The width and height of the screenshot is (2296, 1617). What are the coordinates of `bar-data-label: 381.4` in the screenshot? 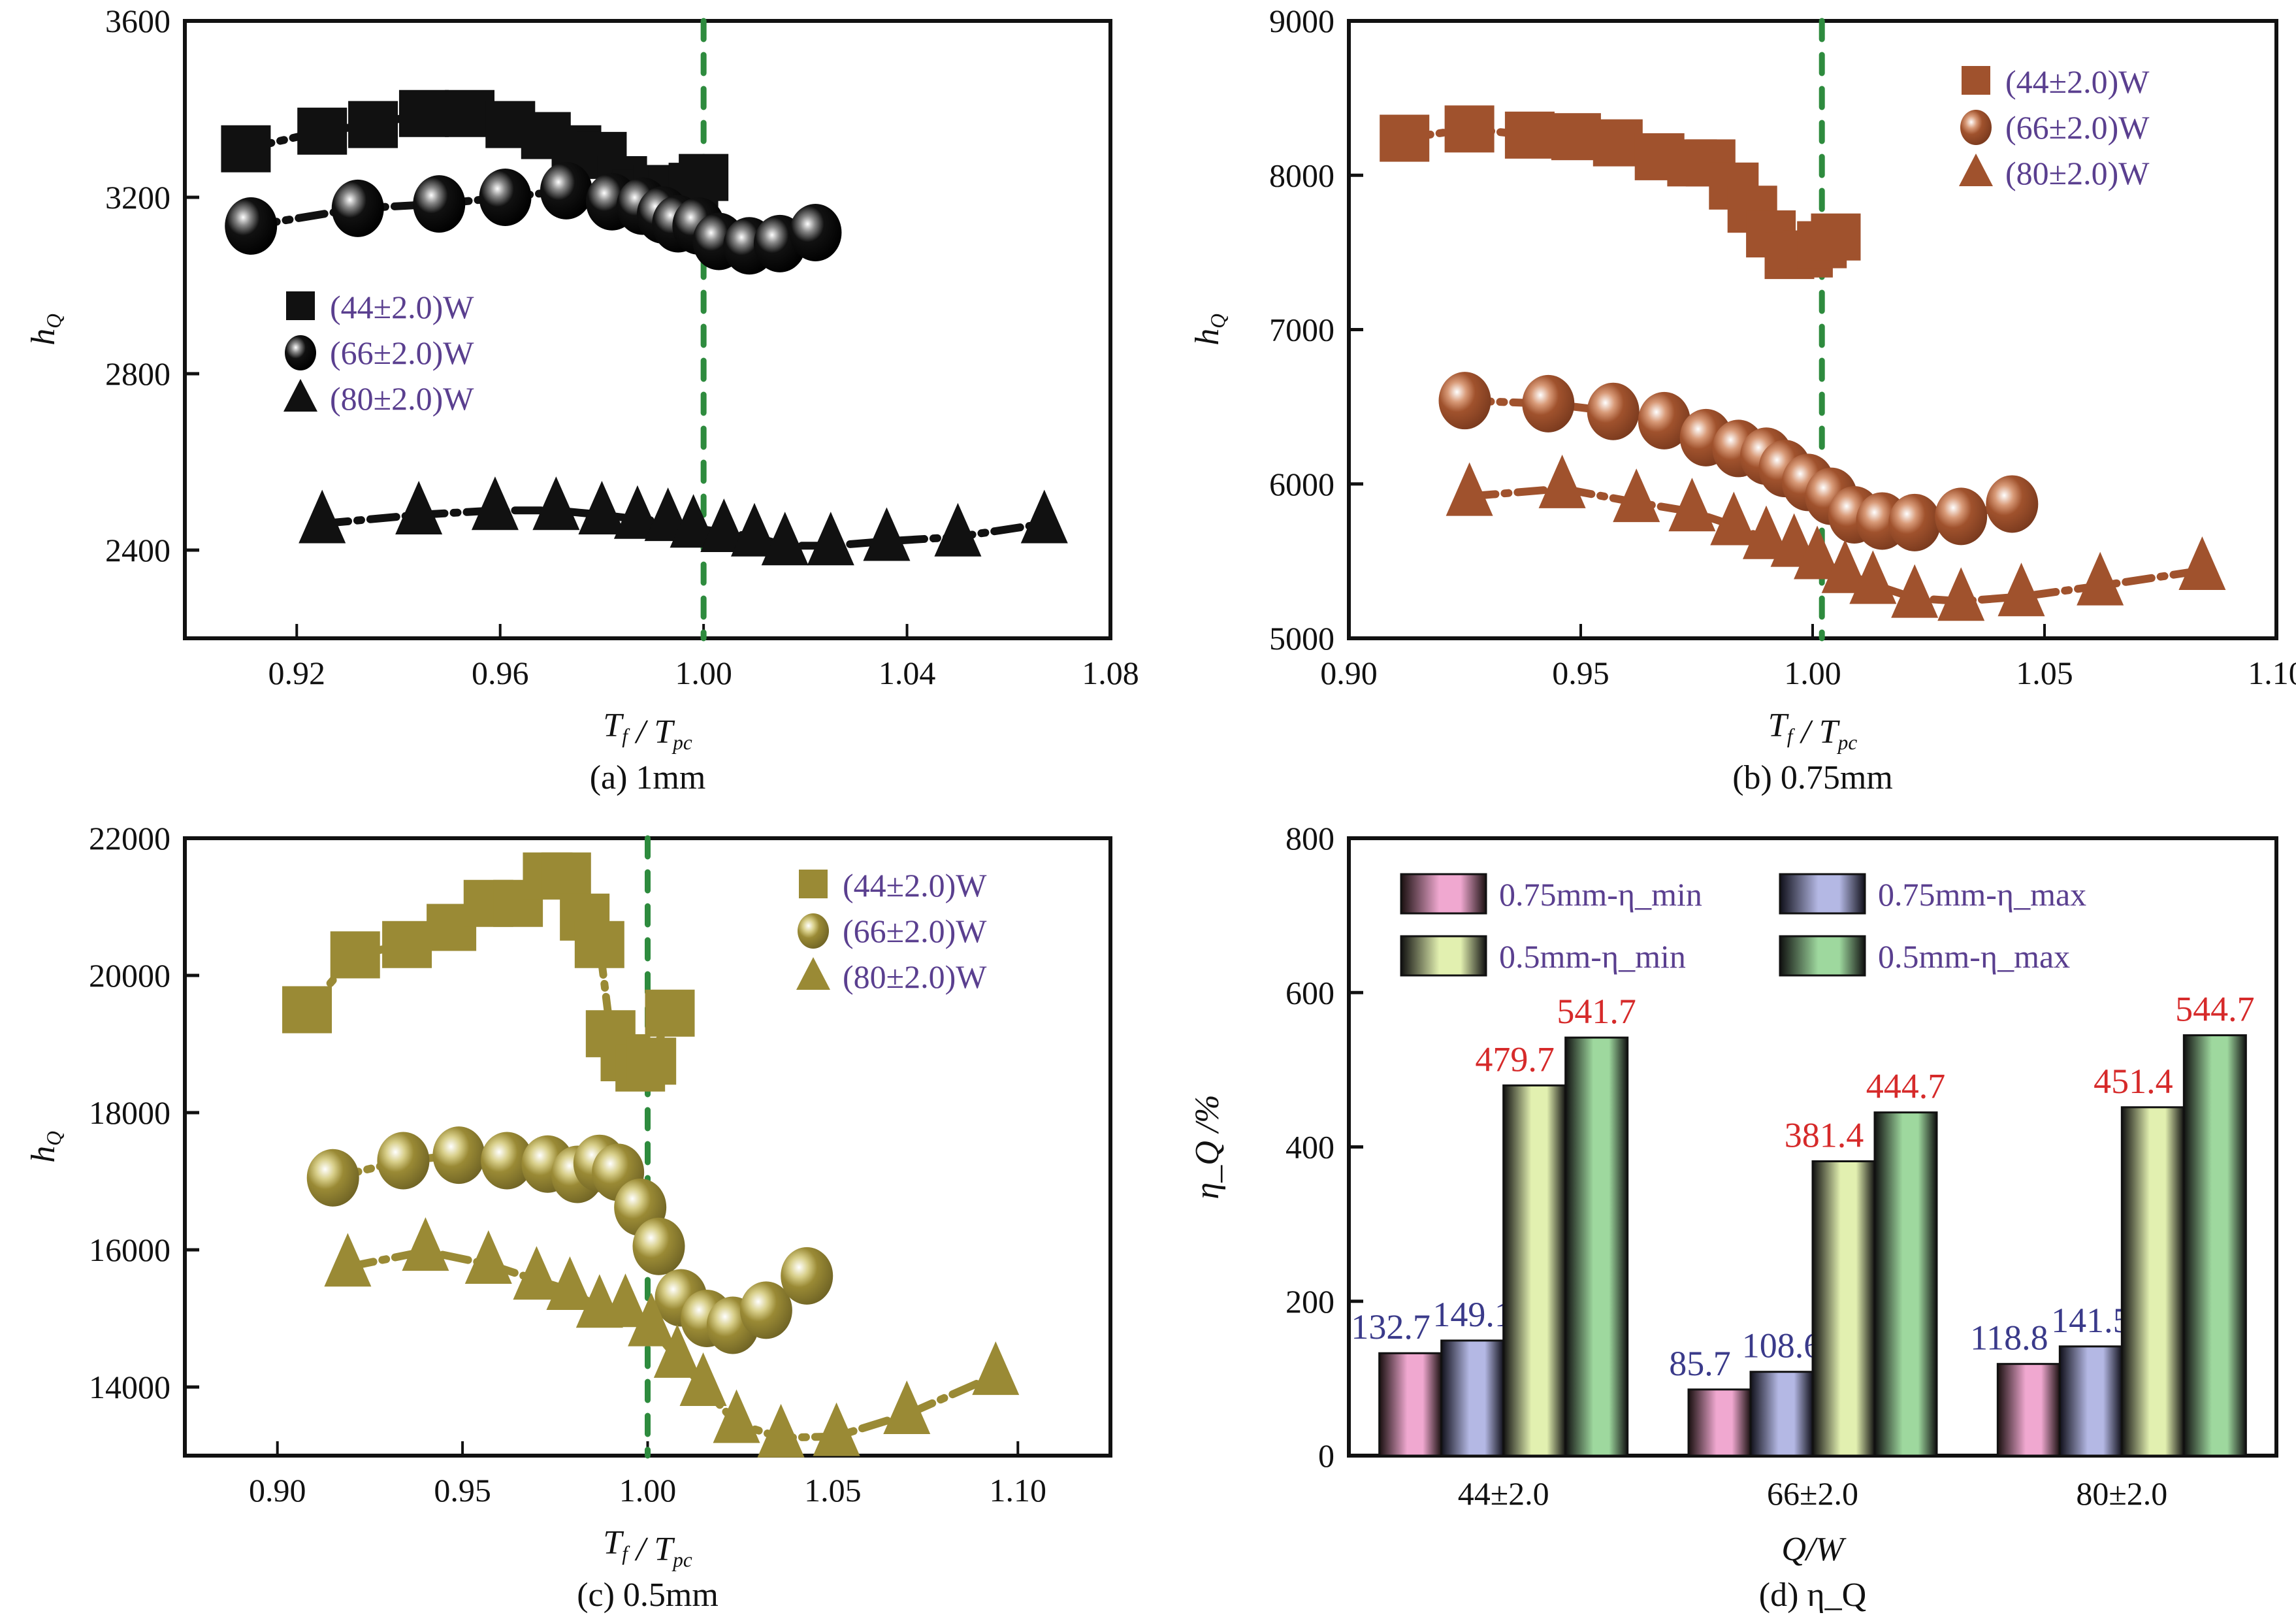 It's located at (1824, 1134).